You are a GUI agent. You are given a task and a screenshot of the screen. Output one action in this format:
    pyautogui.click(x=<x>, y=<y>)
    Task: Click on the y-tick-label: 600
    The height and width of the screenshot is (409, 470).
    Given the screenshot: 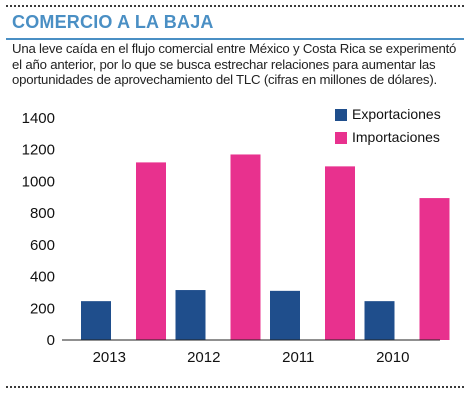 What is the action you would take?
    pyautogui.click(x=42, y=245)
    